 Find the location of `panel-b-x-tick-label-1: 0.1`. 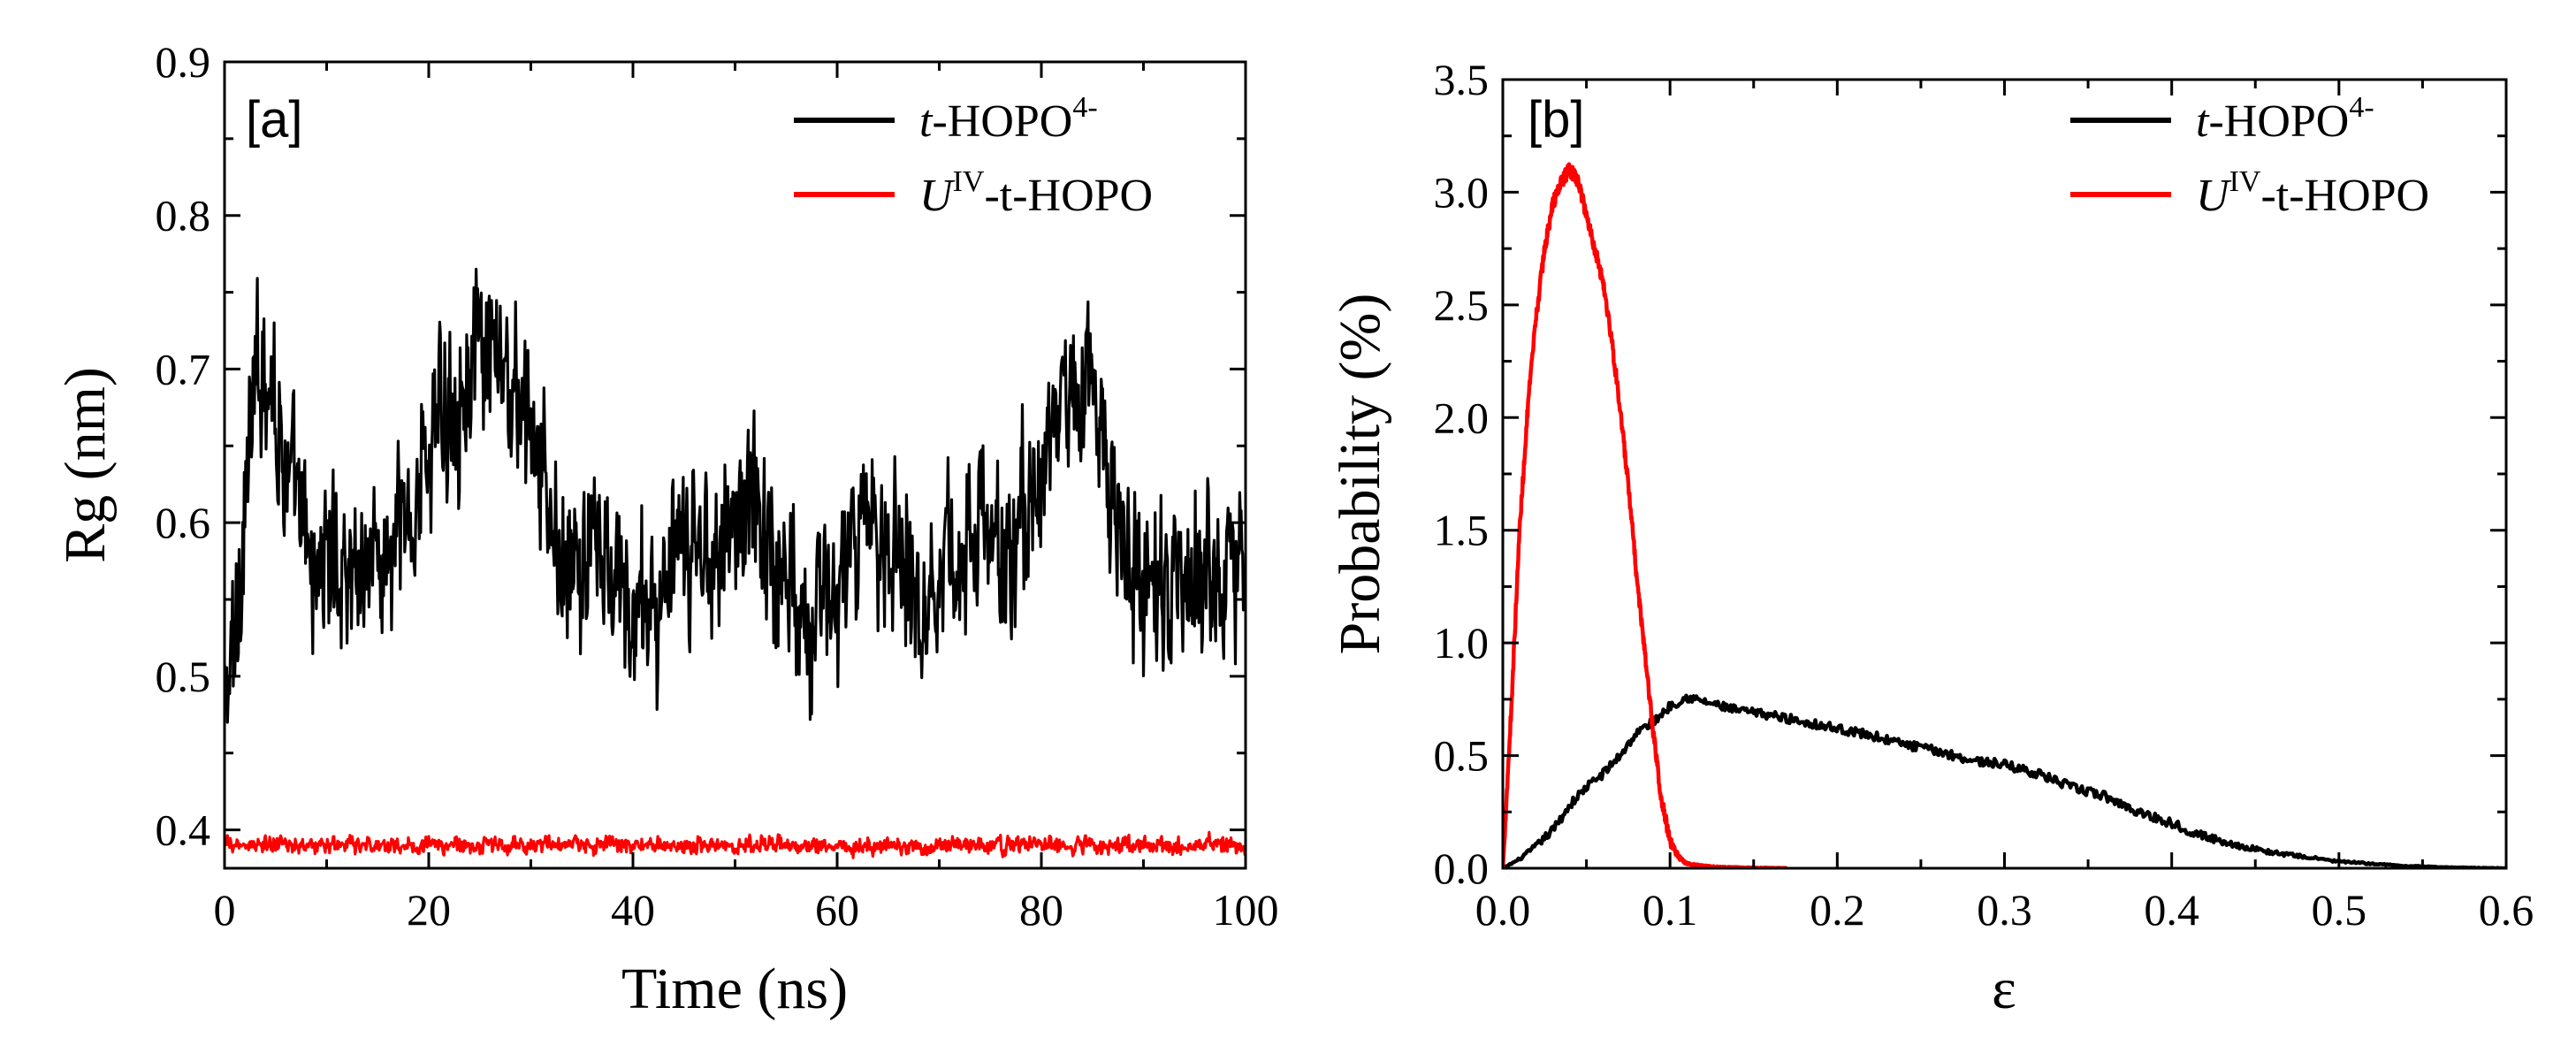

panel-b-x-tick-label-1: 0.1 is located at coordinates (1670, 910).